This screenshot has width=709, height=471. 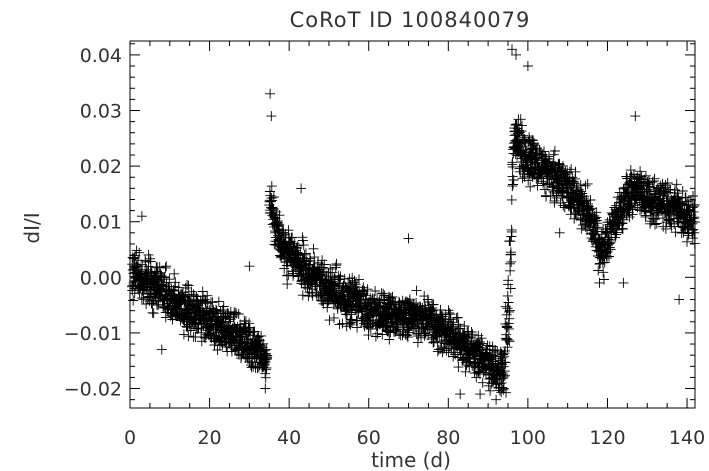 I want to click on x-tick-label: 20, so click(x=209, y=438).